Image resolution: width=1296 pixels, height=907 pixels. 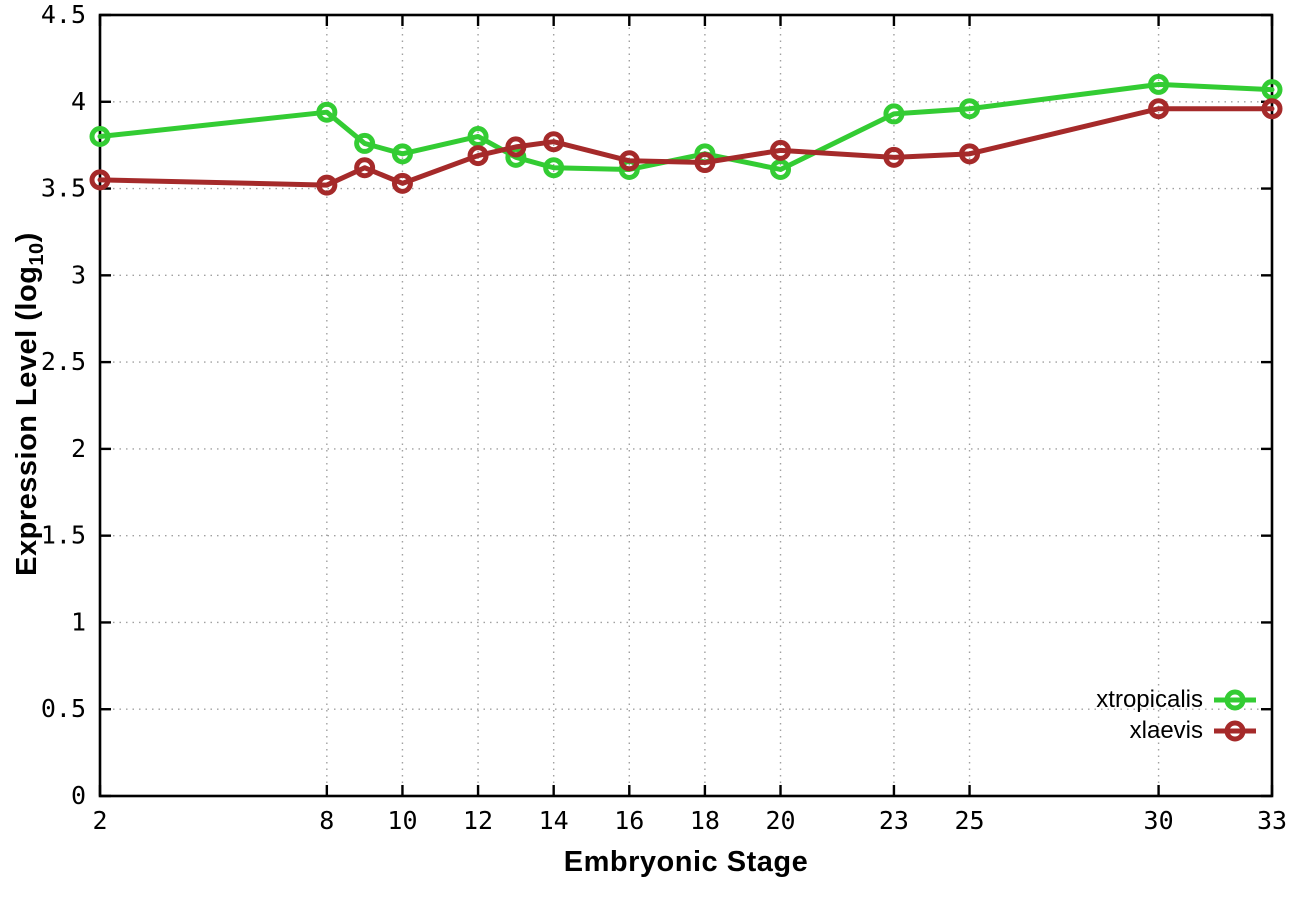 I want to click on y-axis-title-subscript: 10, so click(x=37, y=254).